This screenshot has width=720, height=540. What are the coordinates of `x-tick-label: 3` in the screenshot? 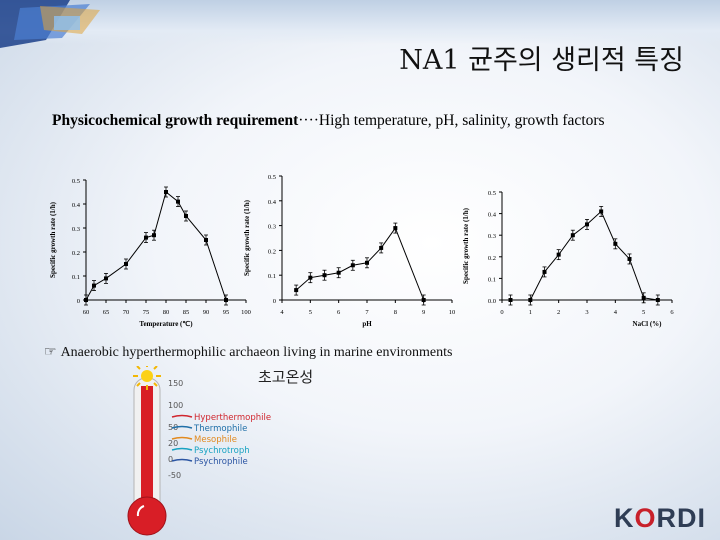 It's located at (586, 312).